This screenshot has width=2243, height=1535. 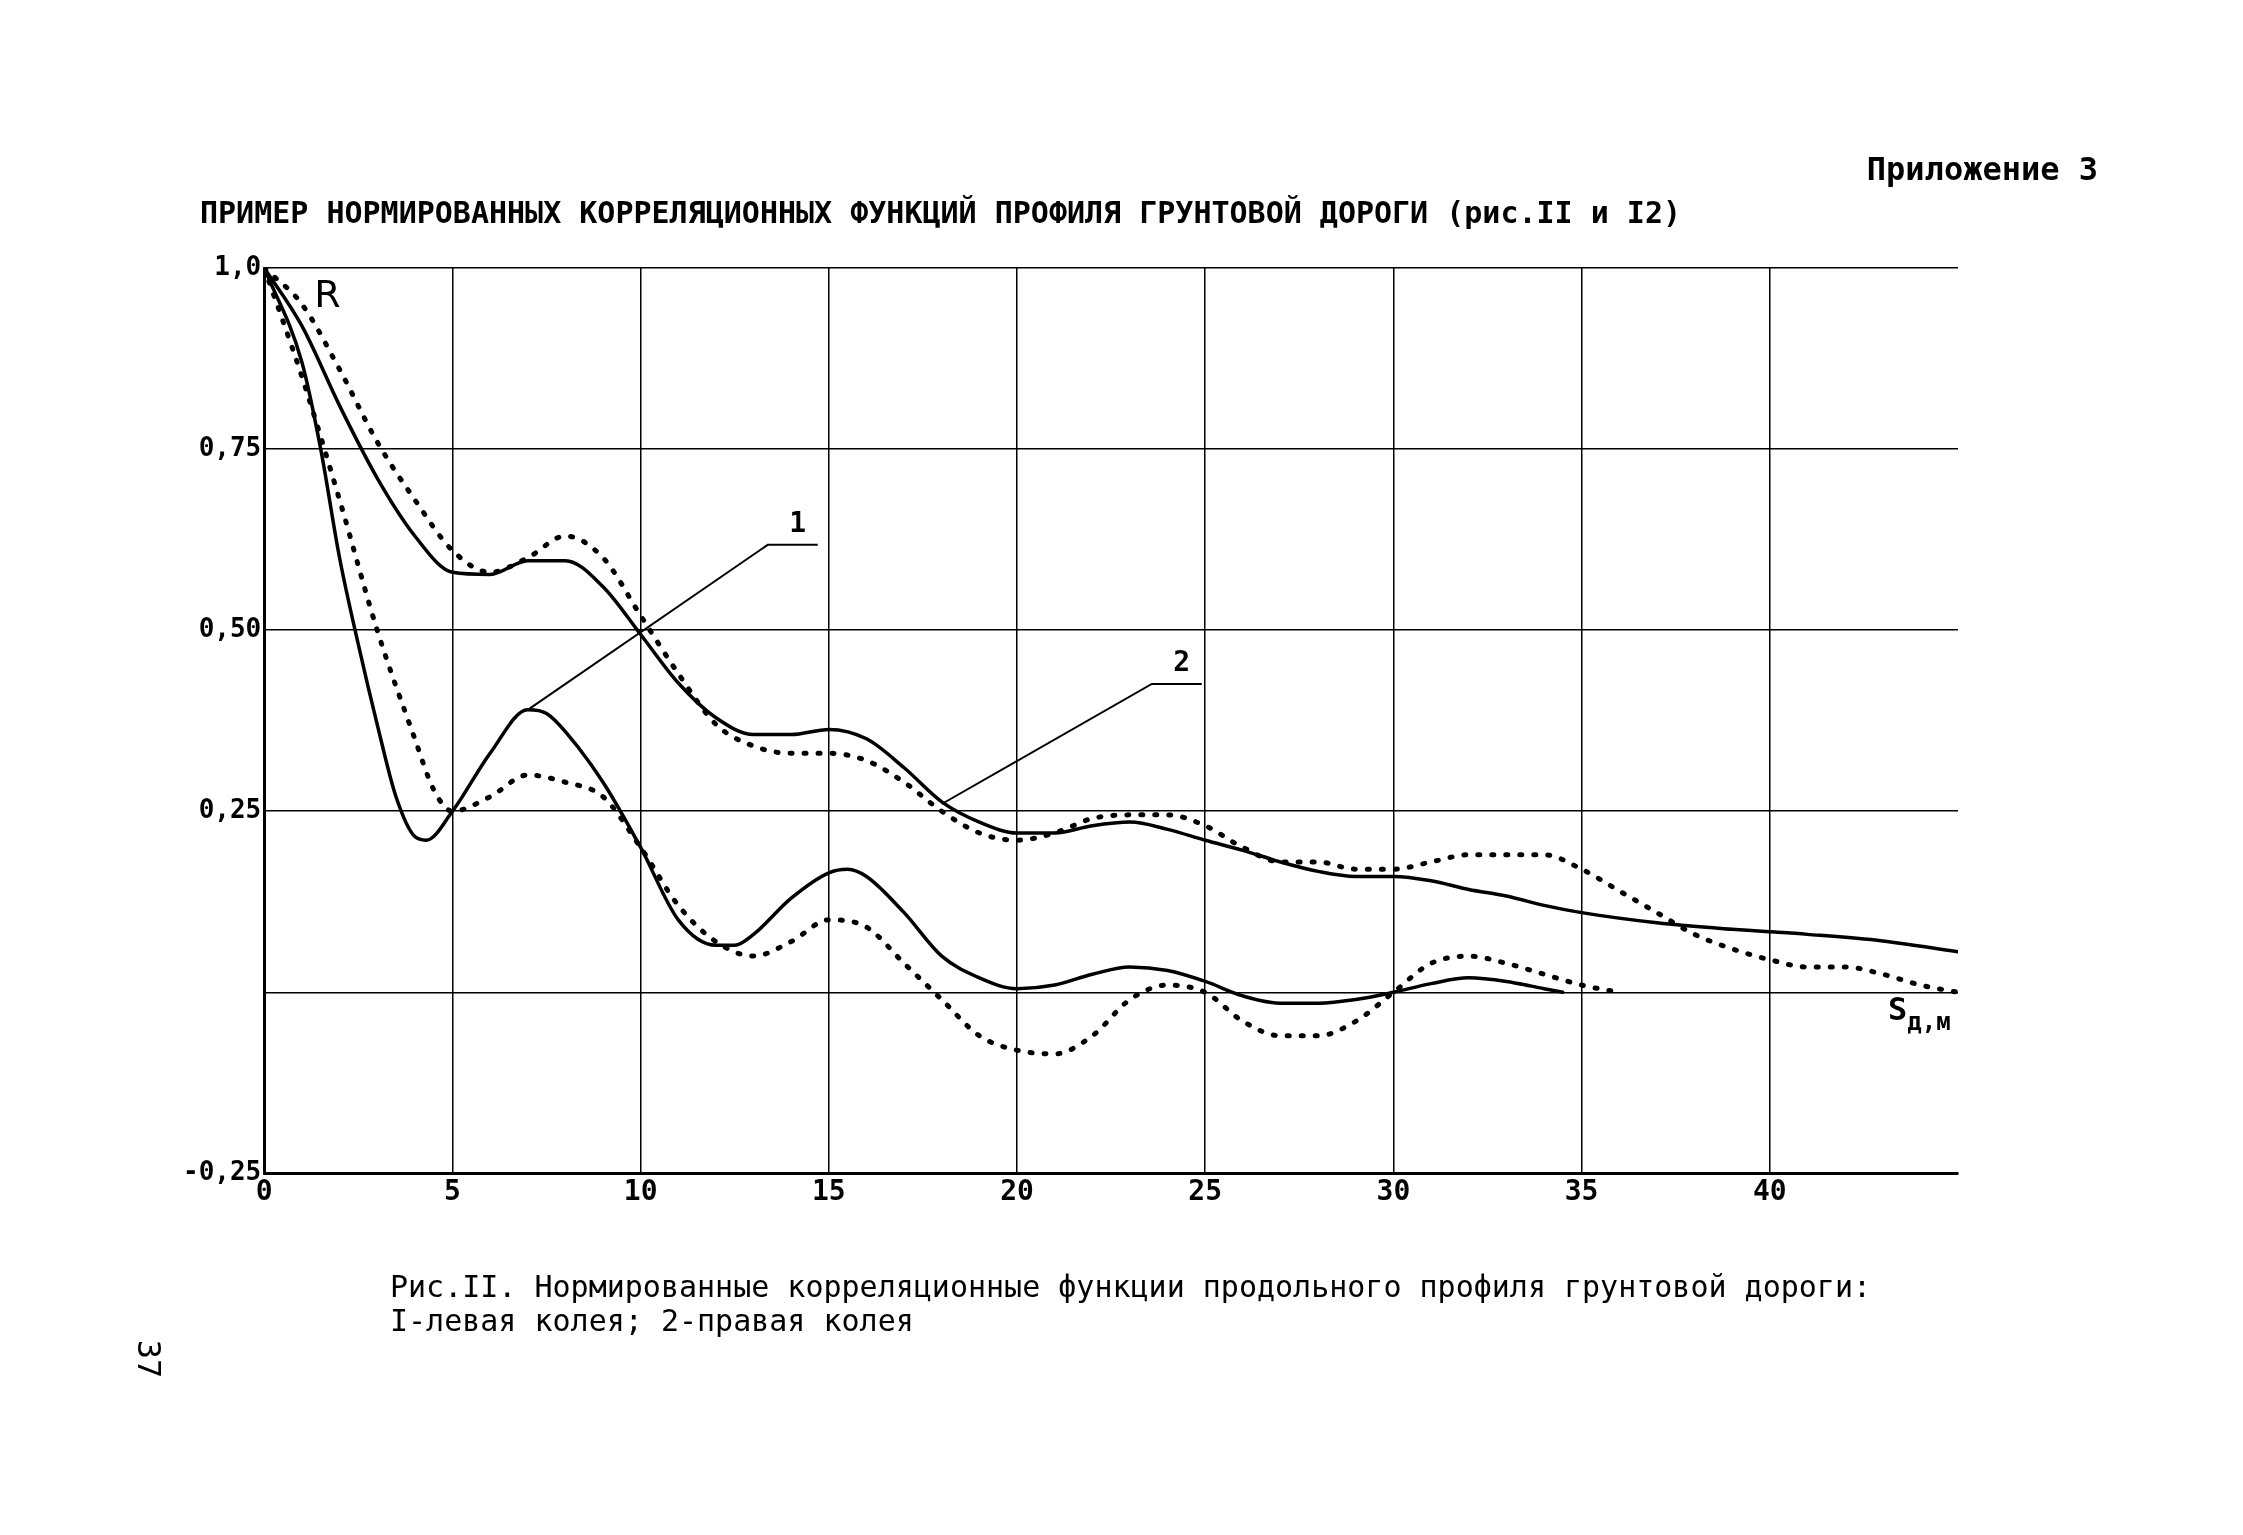 What do you see at coordinates (327, 293) in the screenshot?
I see `y-axis-title: R` at bounding box center [327, 293].